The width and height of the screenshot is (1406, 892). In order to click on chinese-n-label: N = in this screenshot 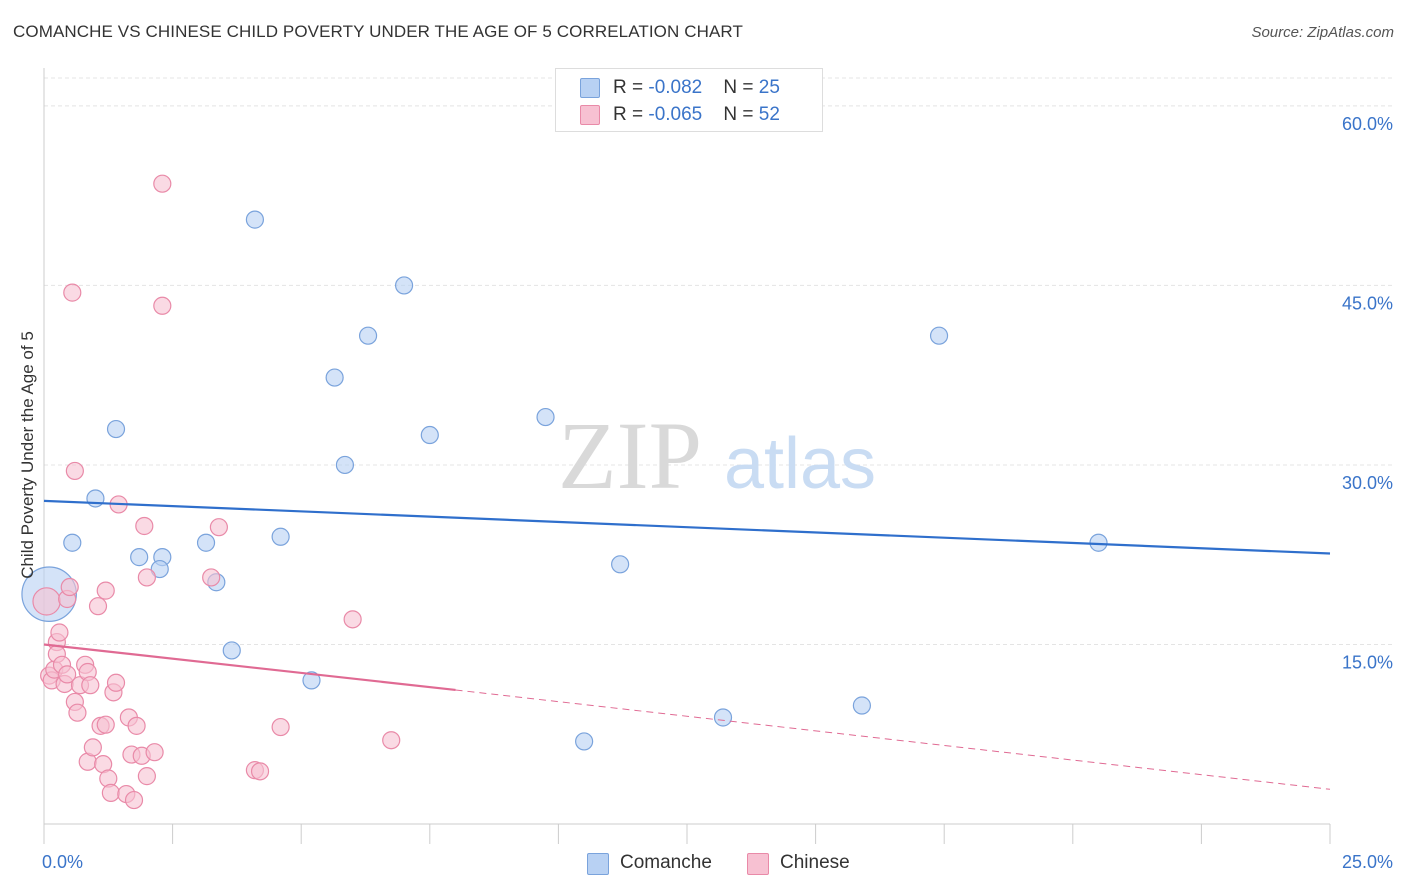, I will do `click(741, 114)`.